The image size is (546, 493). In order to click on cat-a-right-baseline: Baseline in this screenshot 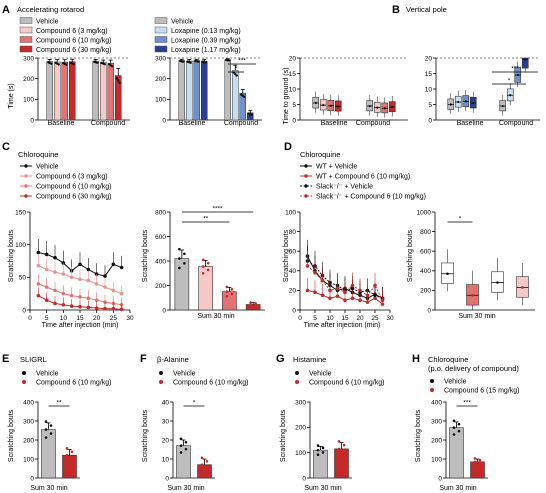, I will do `click(192, 123)`.